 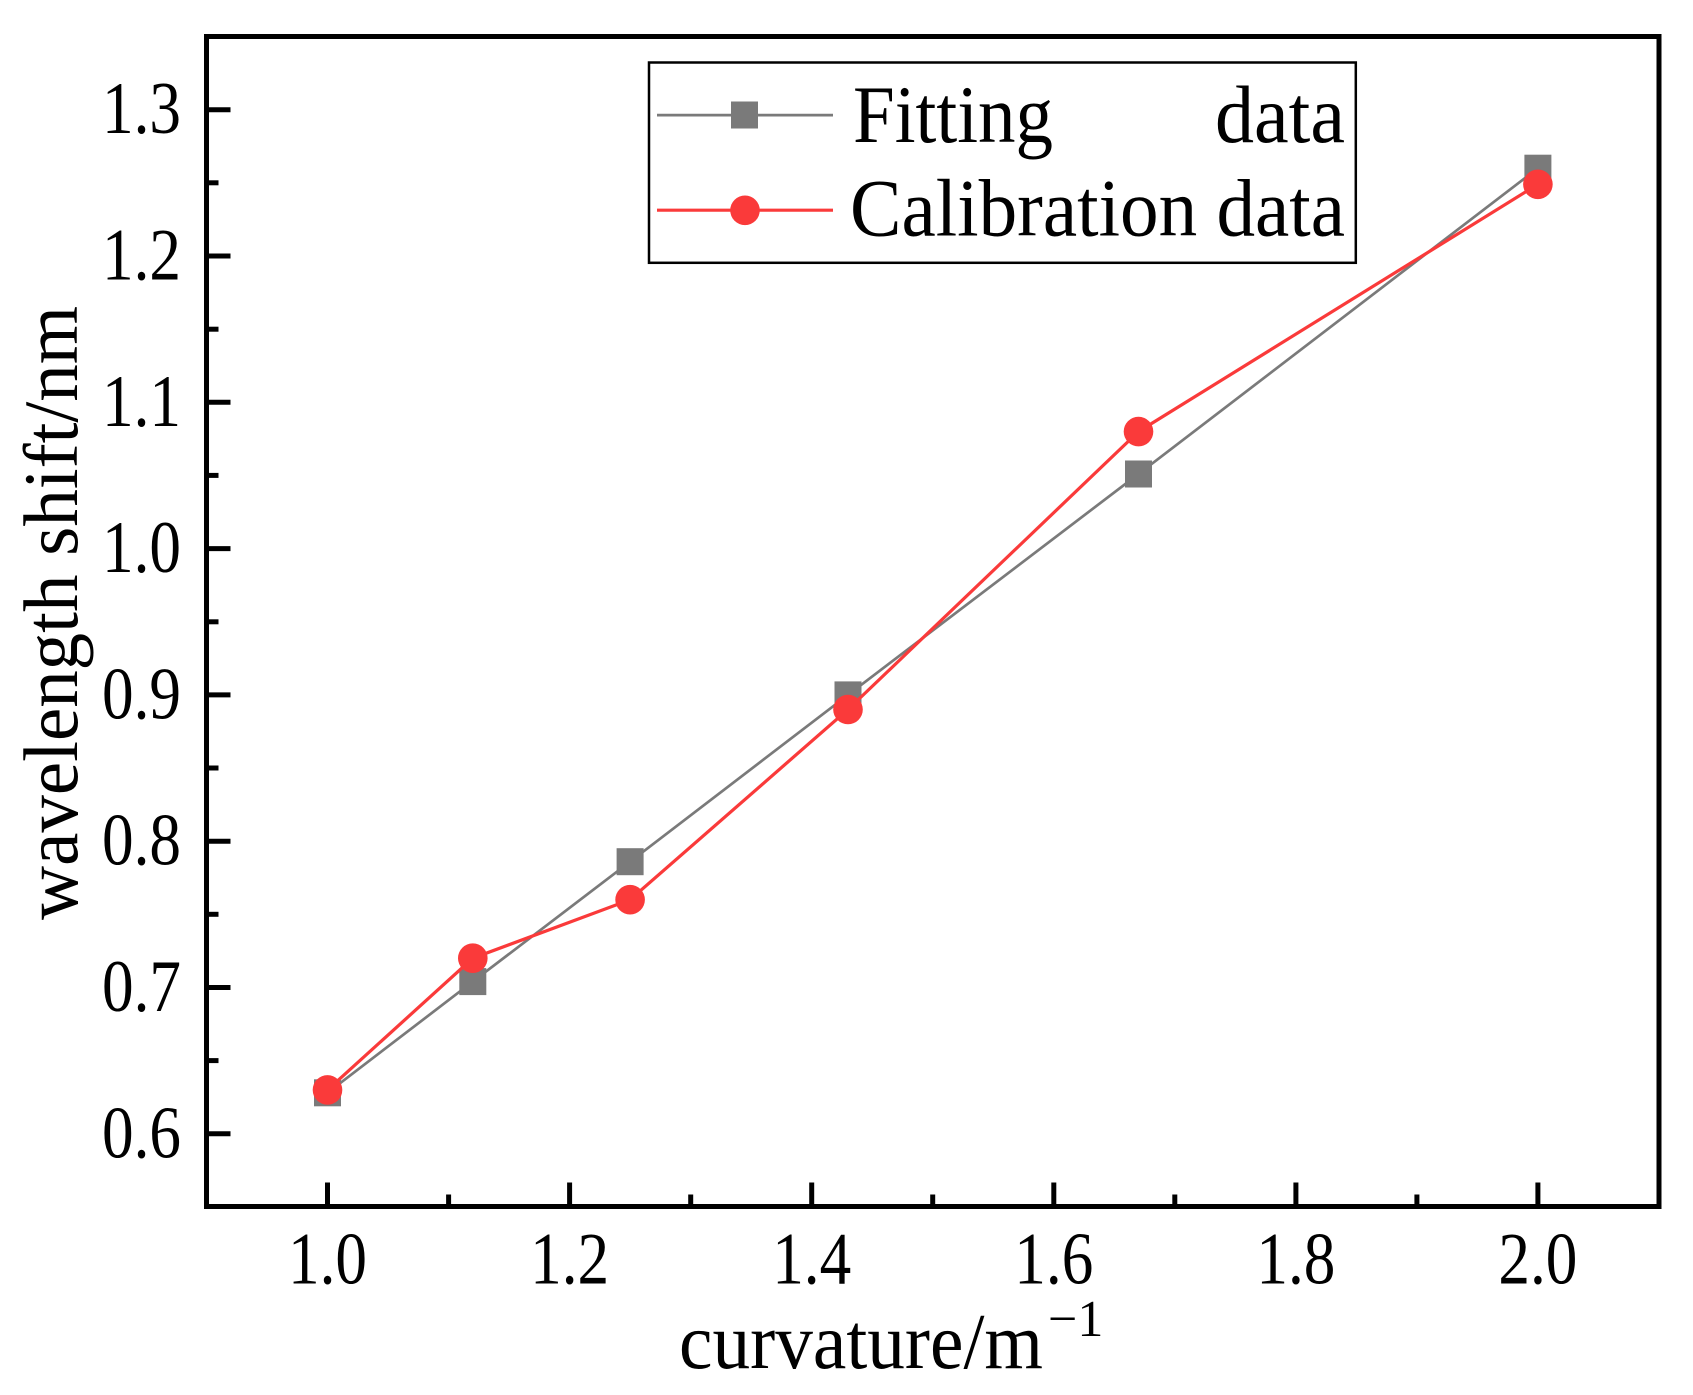 I want to click on svg-text: 1.3, so click(x=141, y=109).